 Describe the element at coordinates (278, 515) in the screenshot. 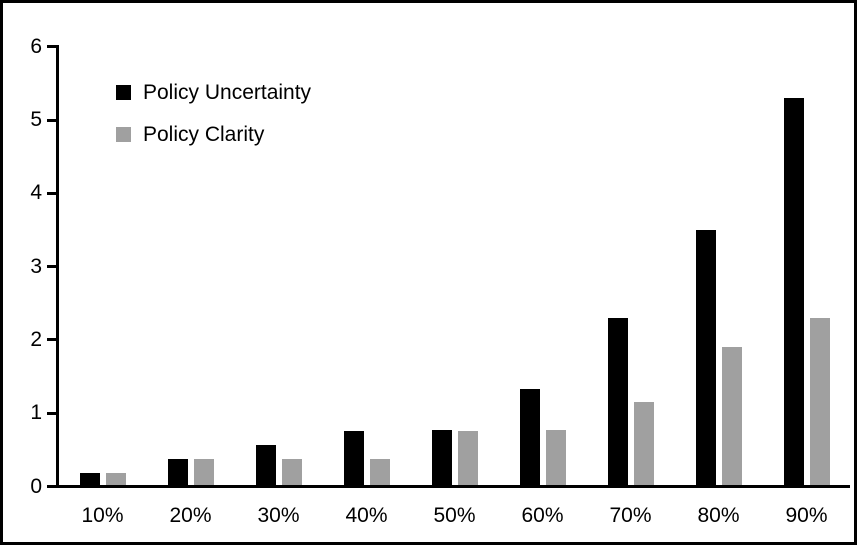

I see `x-tick-label-30-: 30%` at that location.